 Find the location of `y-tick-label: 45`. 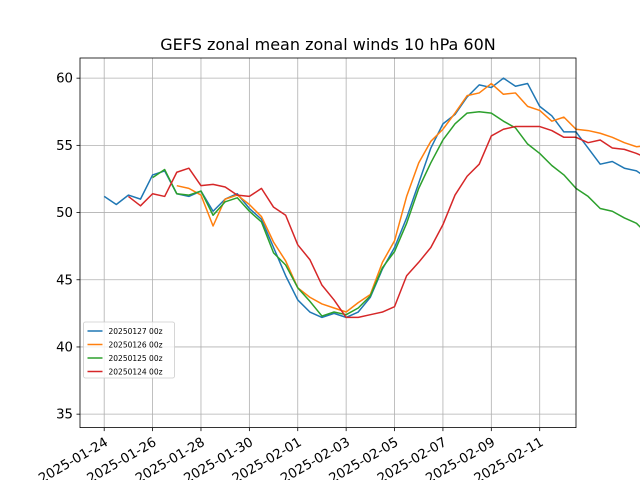

y-tick-label: 45 is located at coordinates (64, 280).